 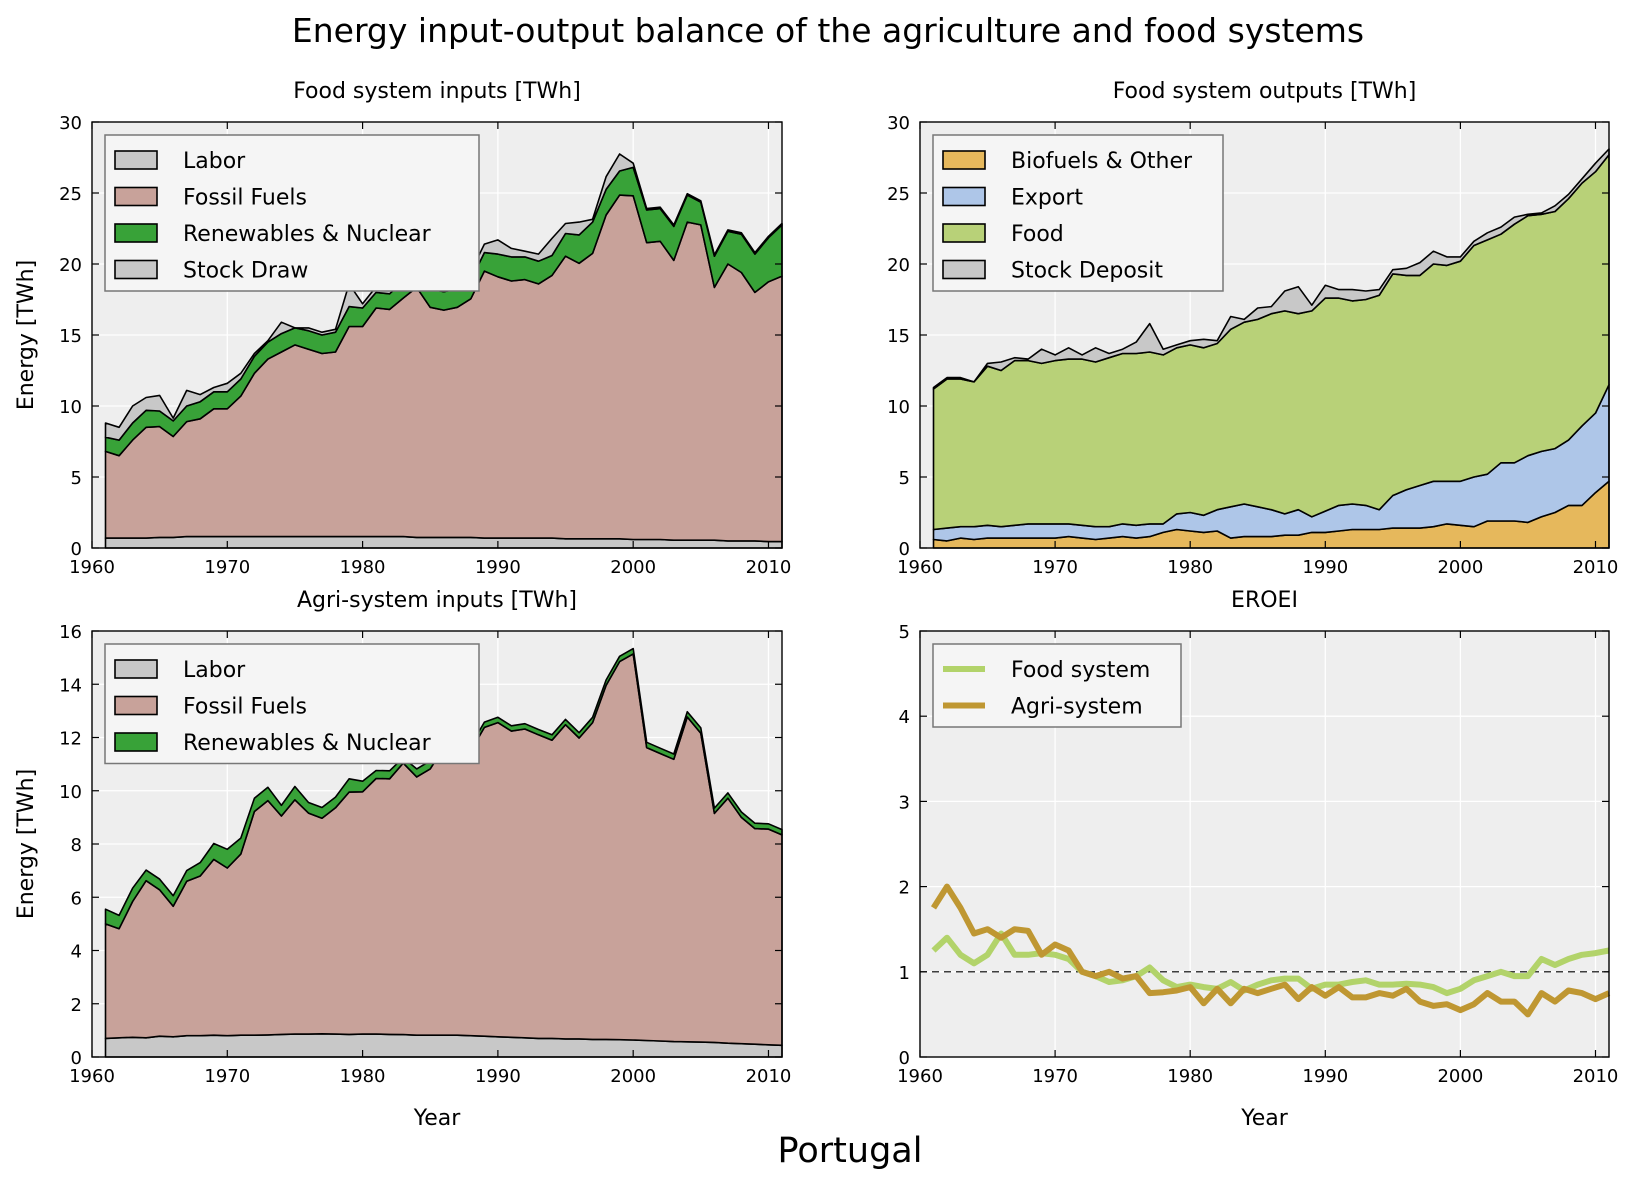 What do you see at coordinates (70, 685) in the screenshot?
I see `y-tick-label: 14` at bounding box center [70, 685].